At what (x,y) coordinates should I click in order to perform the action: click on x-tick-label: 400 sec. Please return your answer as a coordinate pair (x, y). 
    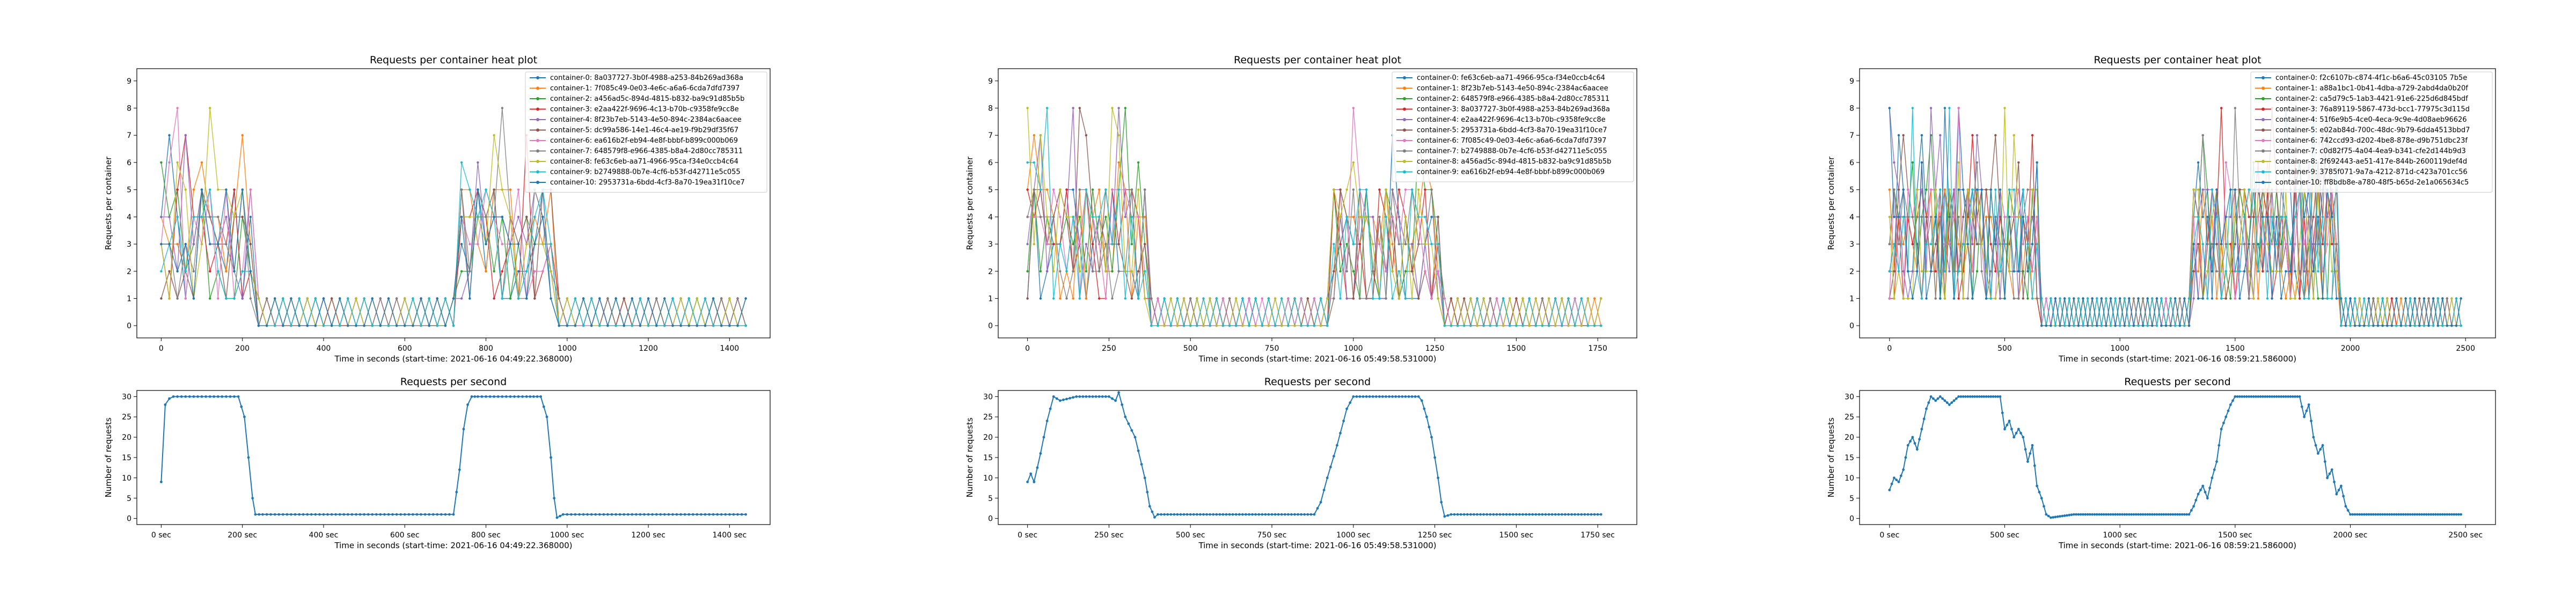
    Looking at the image, I should click on (324, 535).